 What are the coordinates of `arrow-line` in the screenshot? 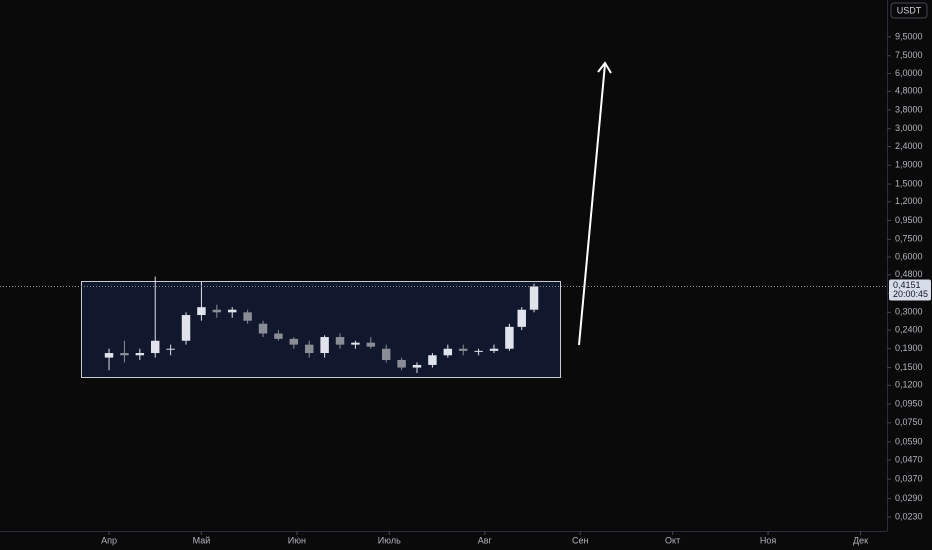 It's located at (592, 204).